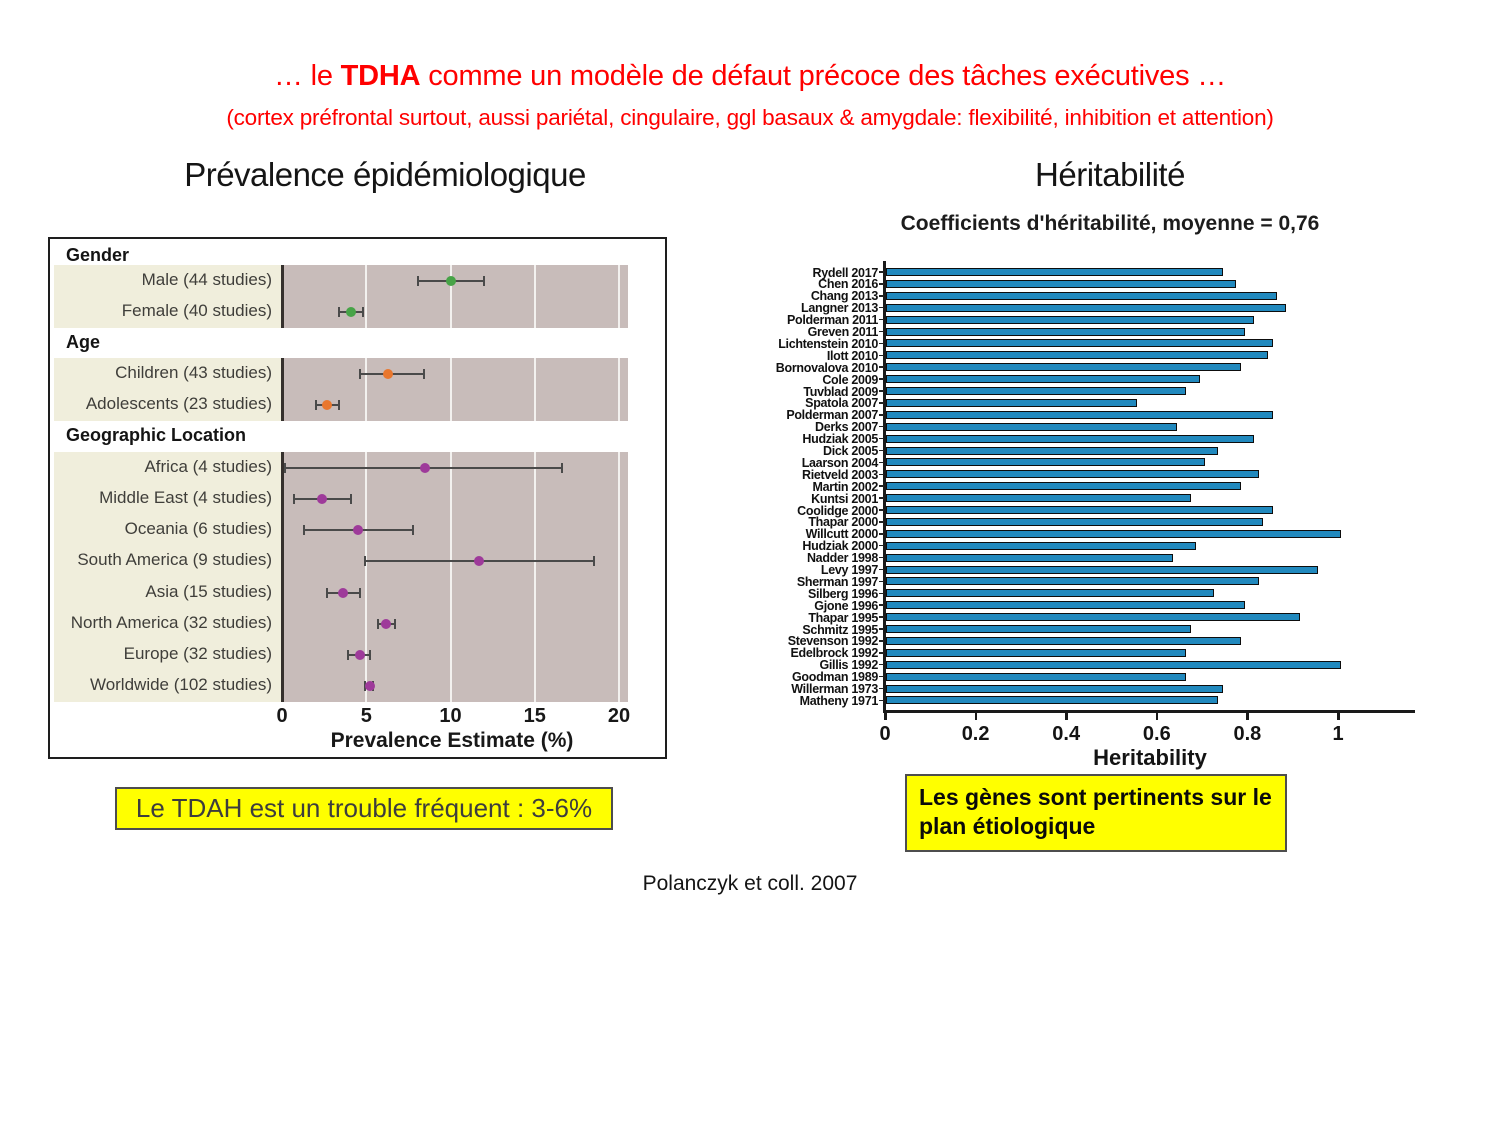 Image resolution: width=1500 pixels, height=1125 pixels. Describe the element at coordinates (850, 451) in the screenshot. I see `bar-label: Dick 2005` at that location.